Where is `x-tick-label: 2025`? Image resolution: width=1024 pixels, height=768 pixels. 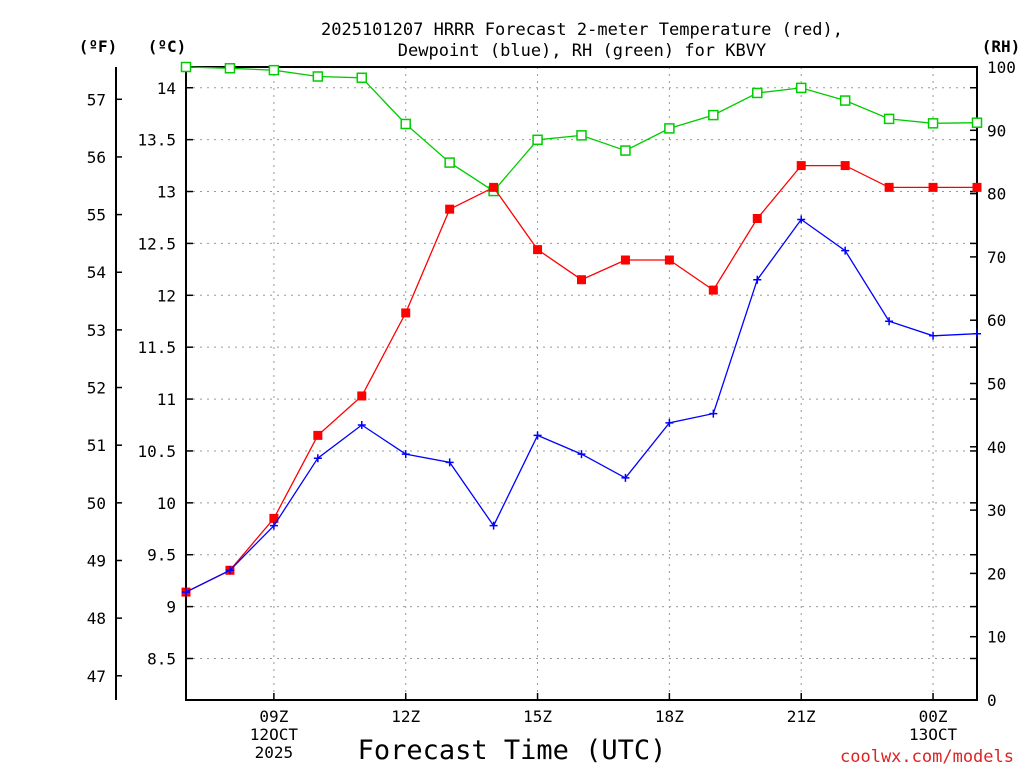 x-tick-label: 2025 is located at coordinates (274, 752).